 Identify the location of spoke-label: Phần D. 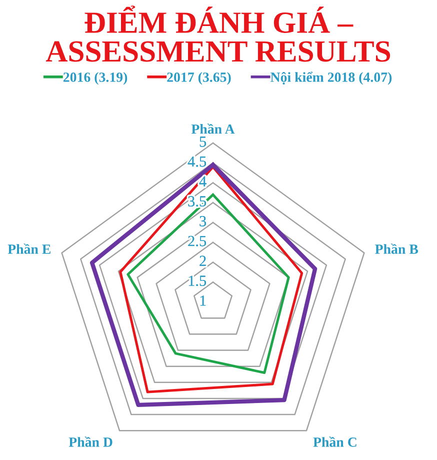
(90, 441).